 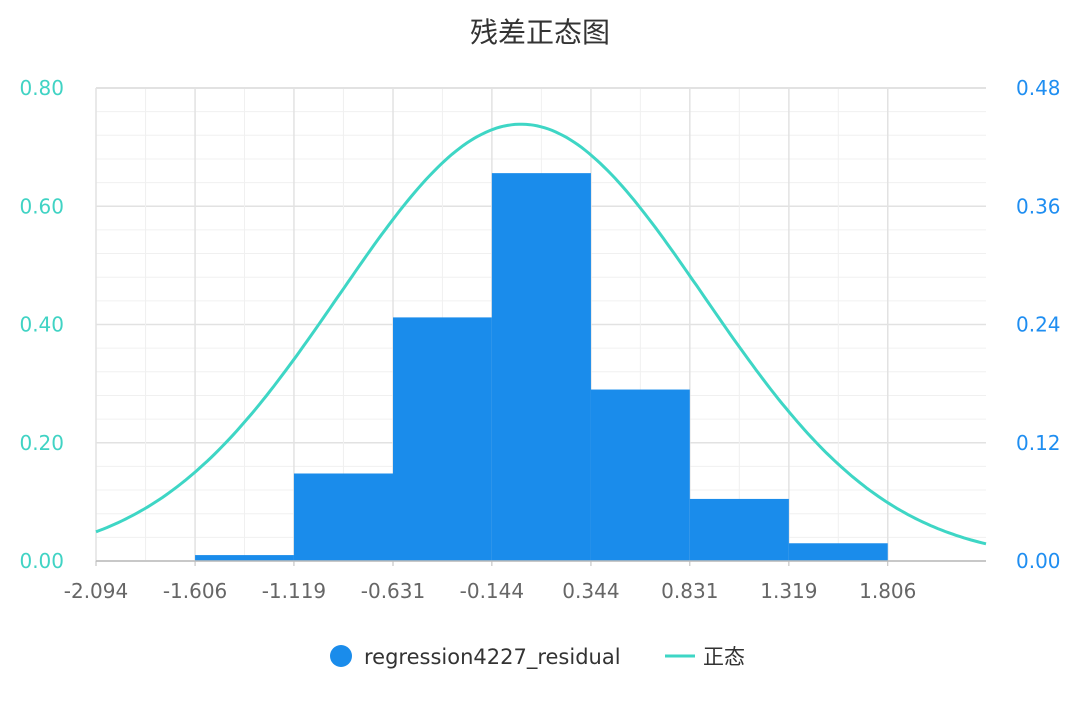 I want to click on legend-label-normal: 正态, so click(x=724, y=657).